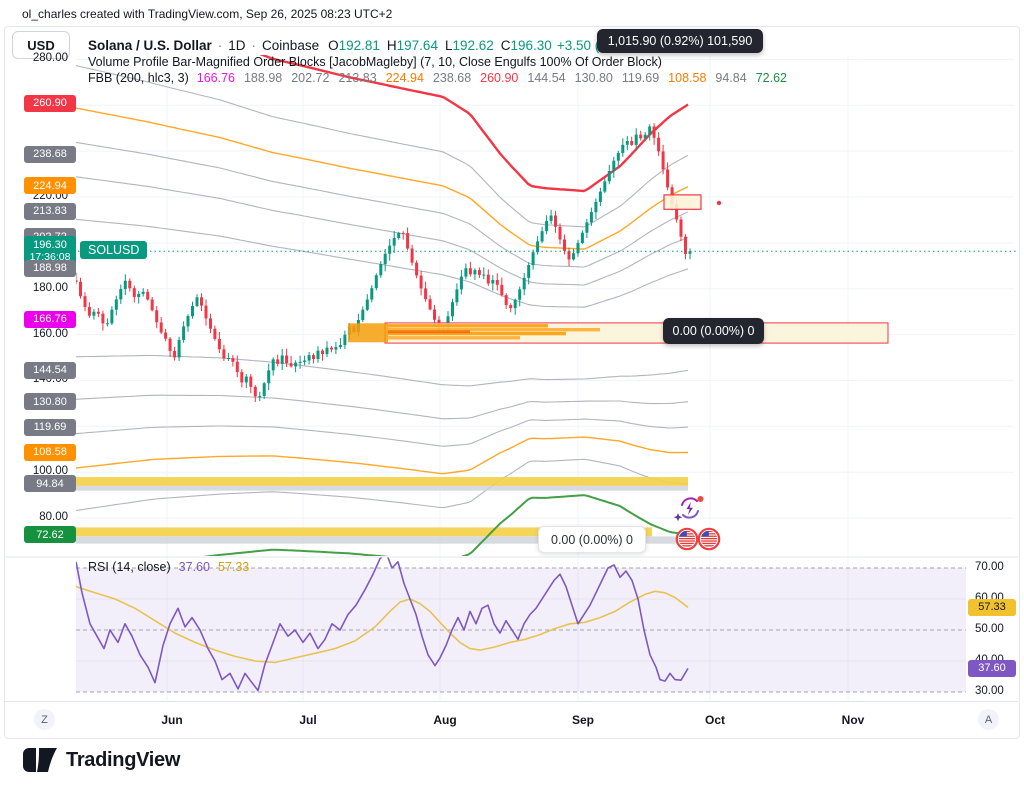  I want to click on fbb-value: 72.62, so click(771, 78).